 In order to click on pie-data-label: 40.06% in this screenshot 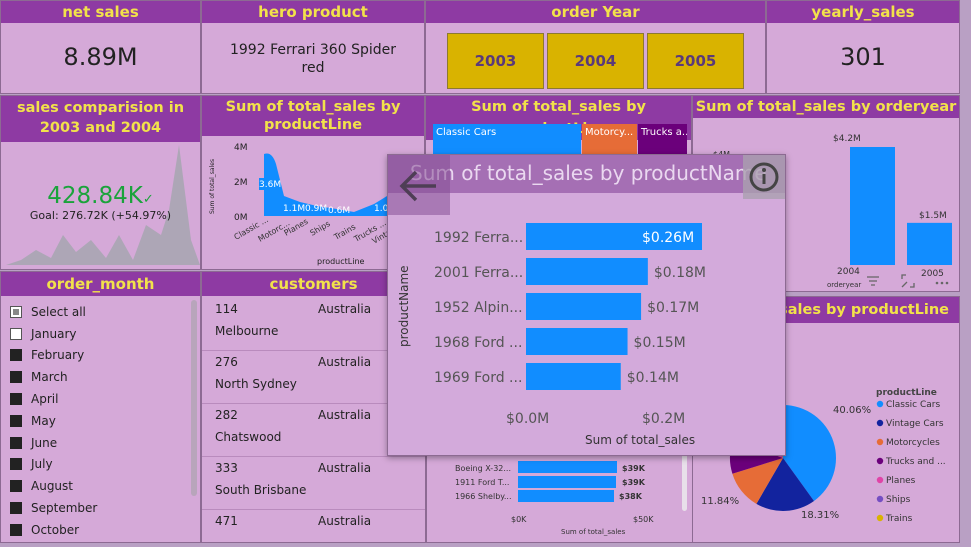, I will do `click(852, 410)`.